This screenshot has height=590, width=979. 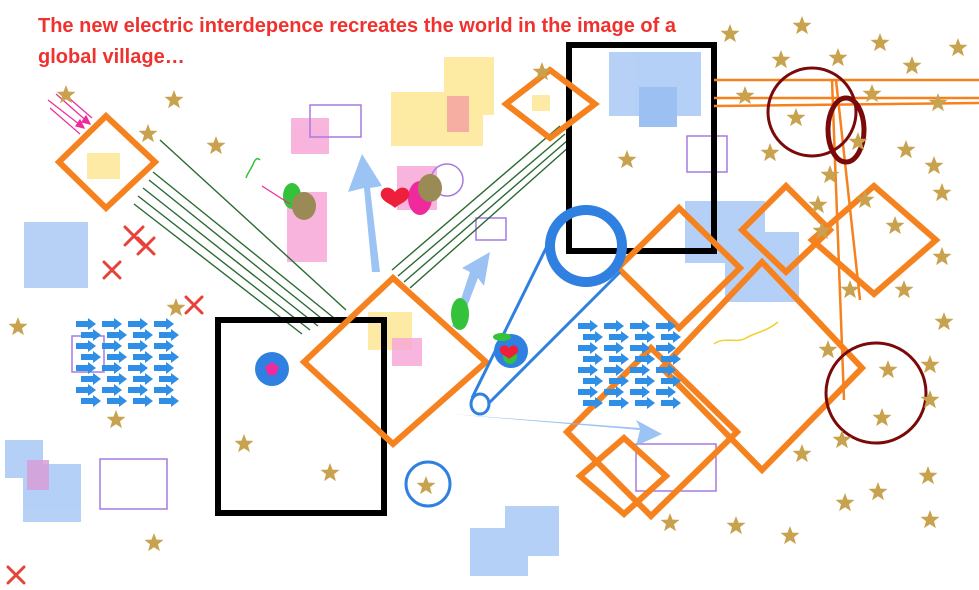 I want to click on color-blobs, so click(x=392, y=274).